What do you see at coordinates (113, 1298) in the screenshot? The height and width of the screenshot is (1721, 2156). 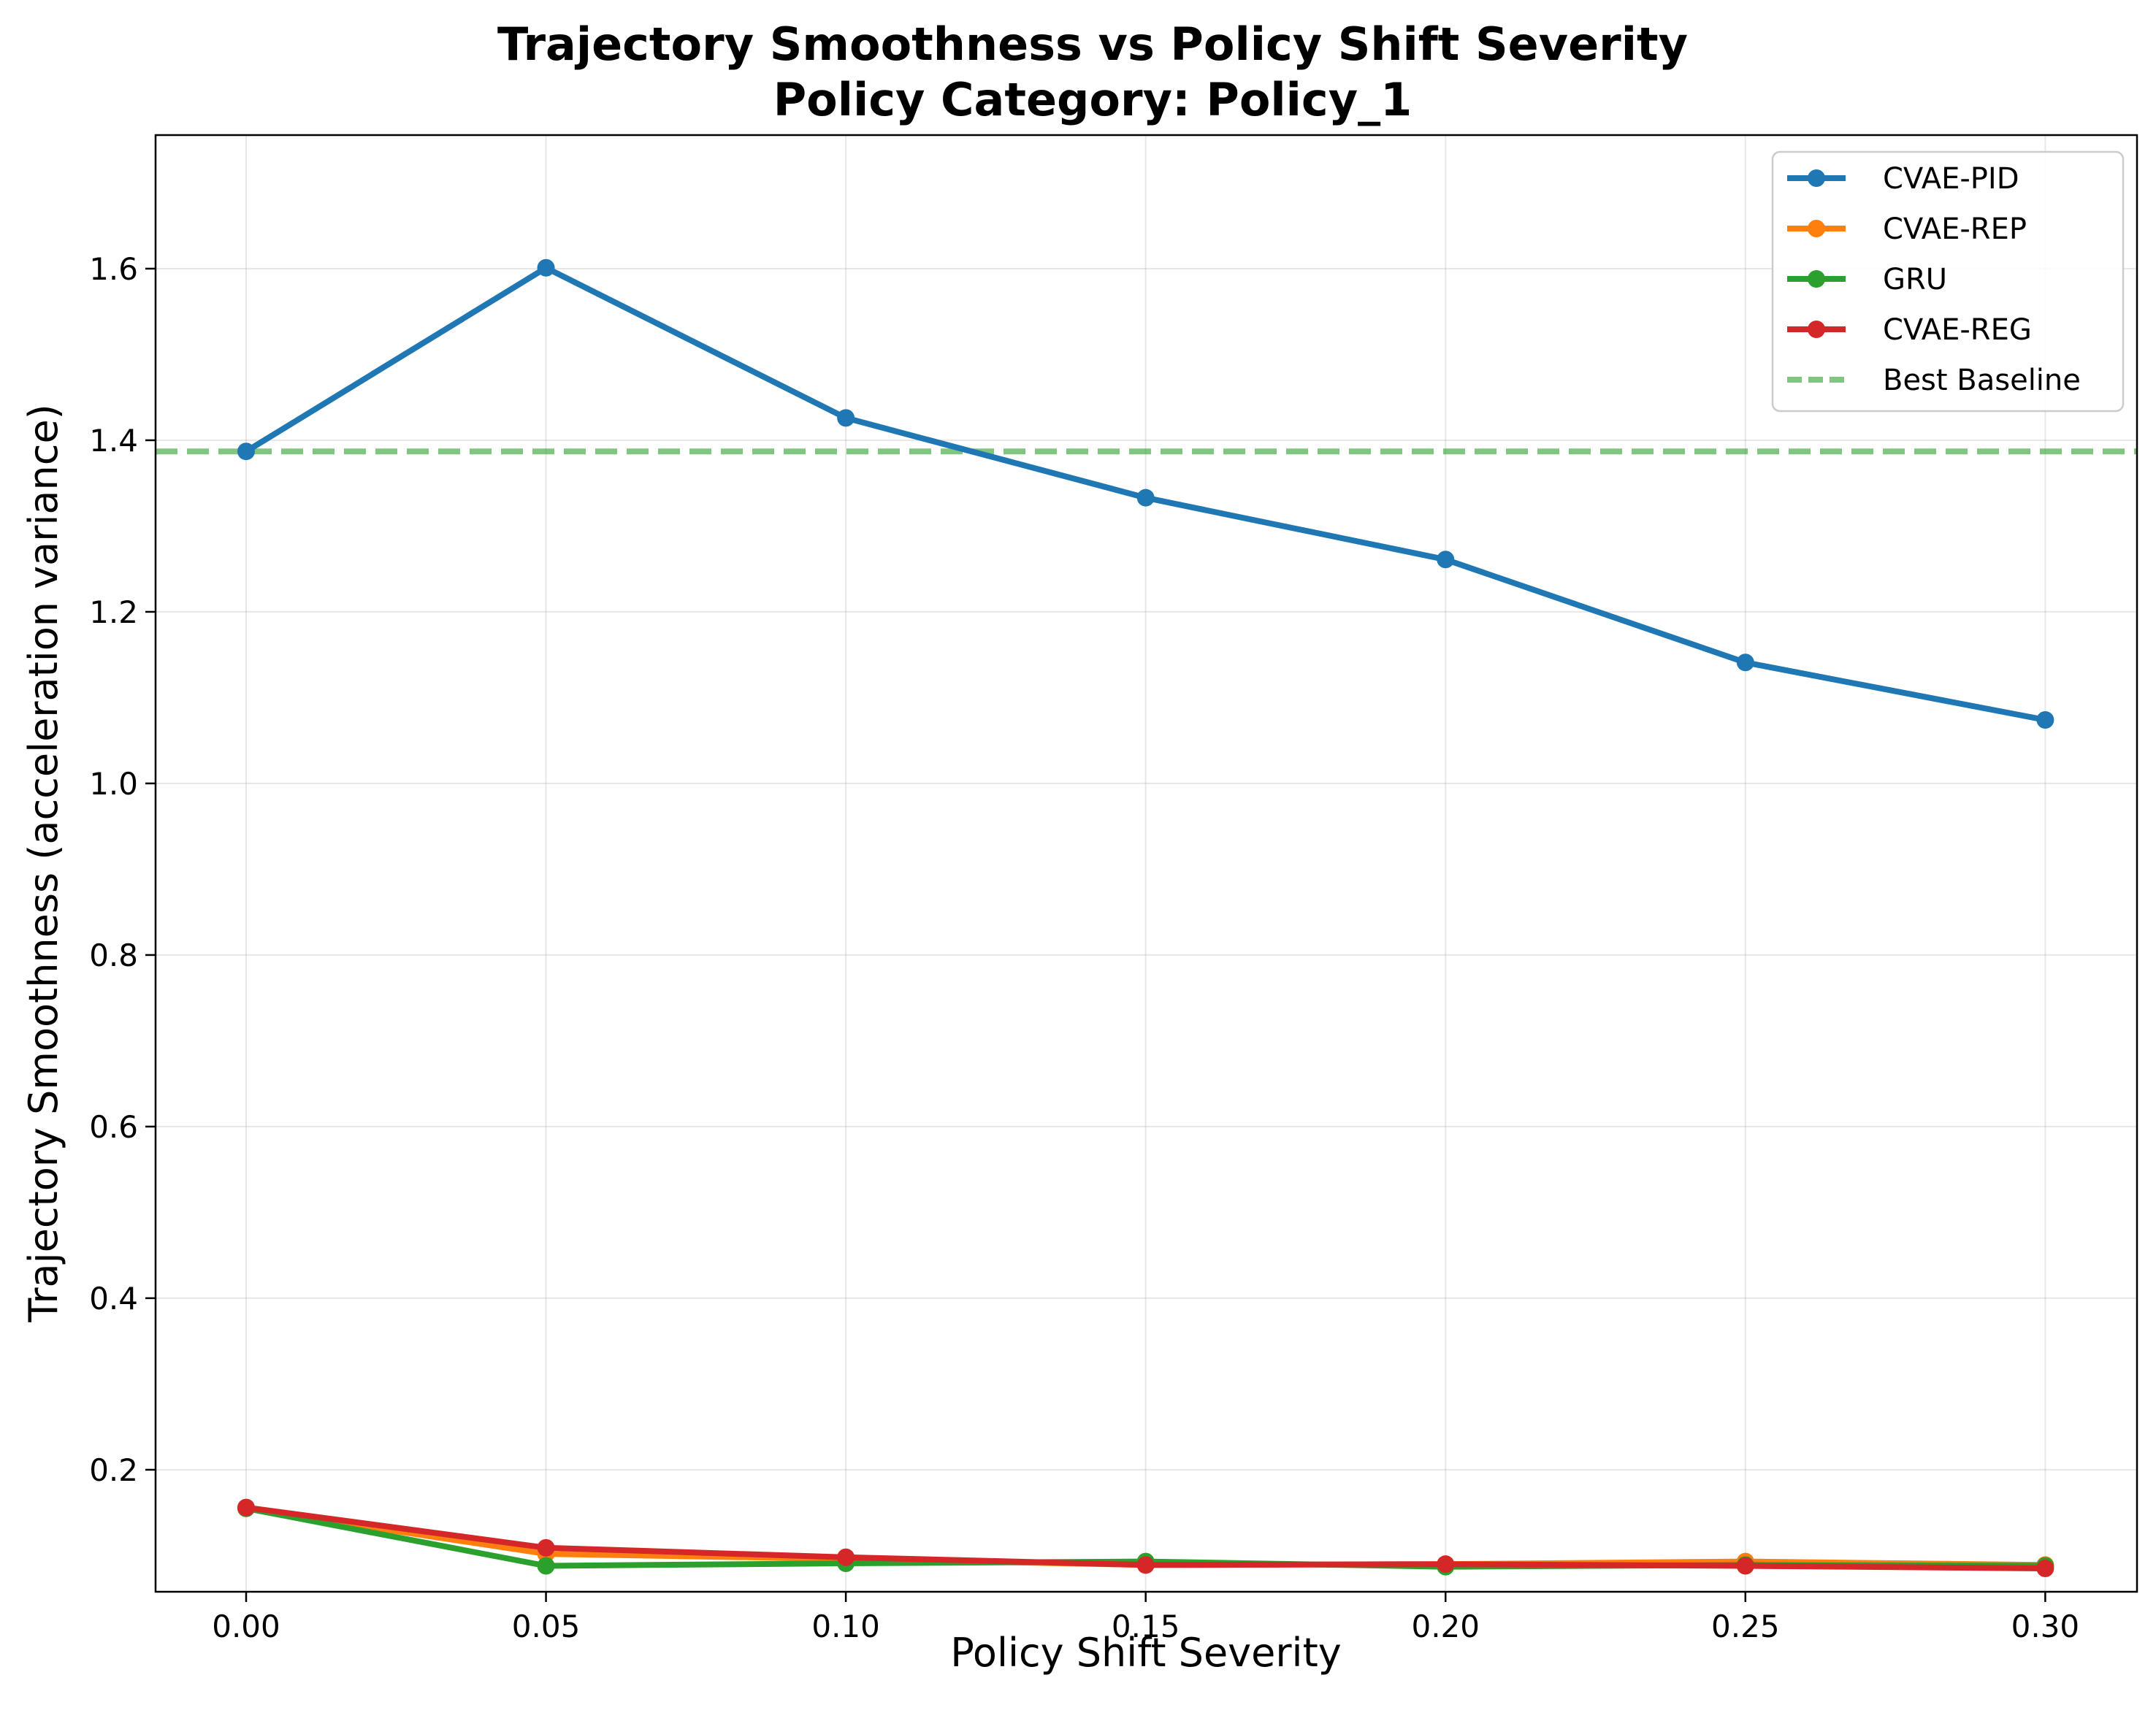 I see `y-tick-label: 0.4` at bounding box center [113, 1298].